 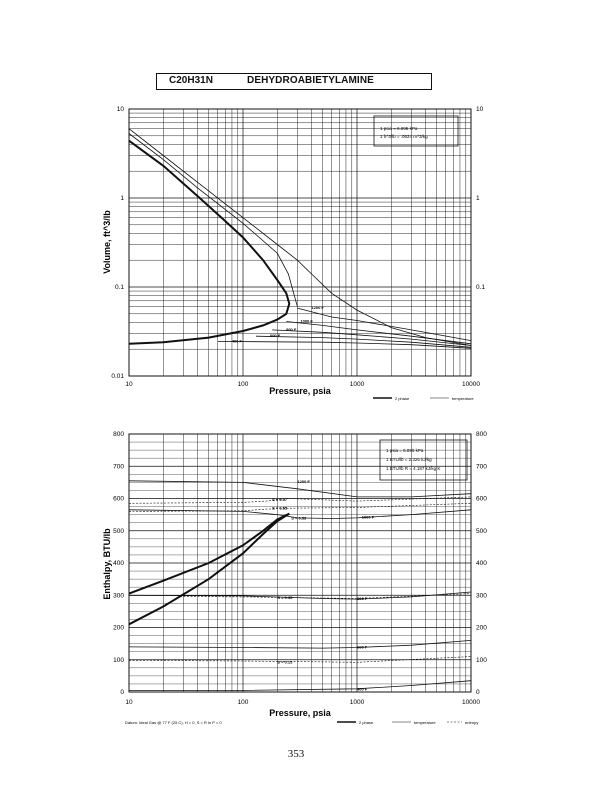 What do you see at coordinates (404, 136) in the screenshot?
I see `volume-conversion-line-2: 1 ft^3/lb = .0624 m^3/kg` at bounding box center [404, 136].